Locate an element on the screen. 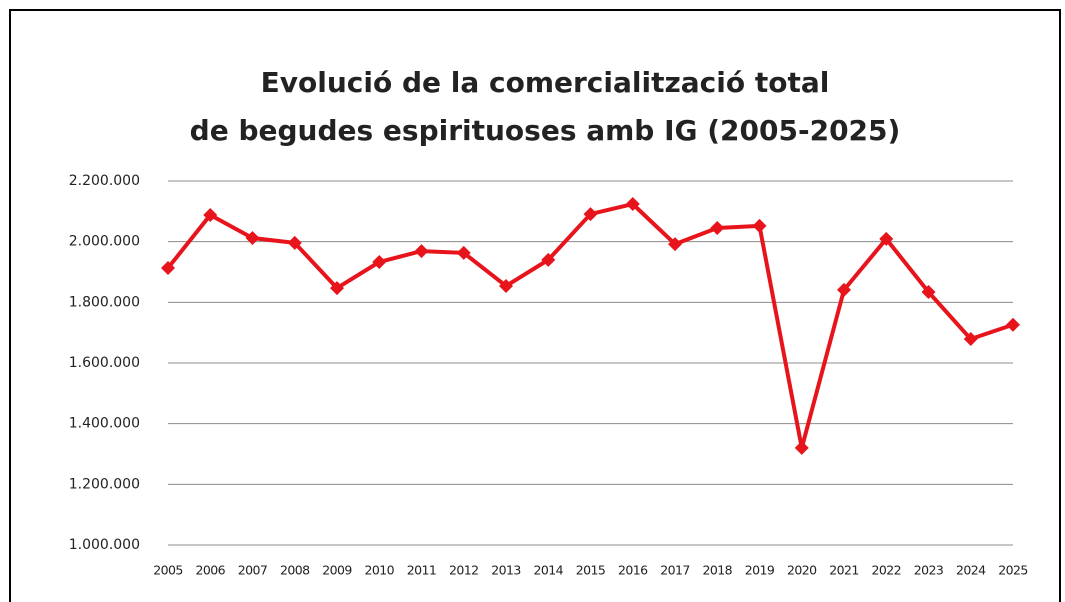 The width and height of the screenshot is (1065, 602). x-tick-label: 2021 is located at coordinates (843, 570).